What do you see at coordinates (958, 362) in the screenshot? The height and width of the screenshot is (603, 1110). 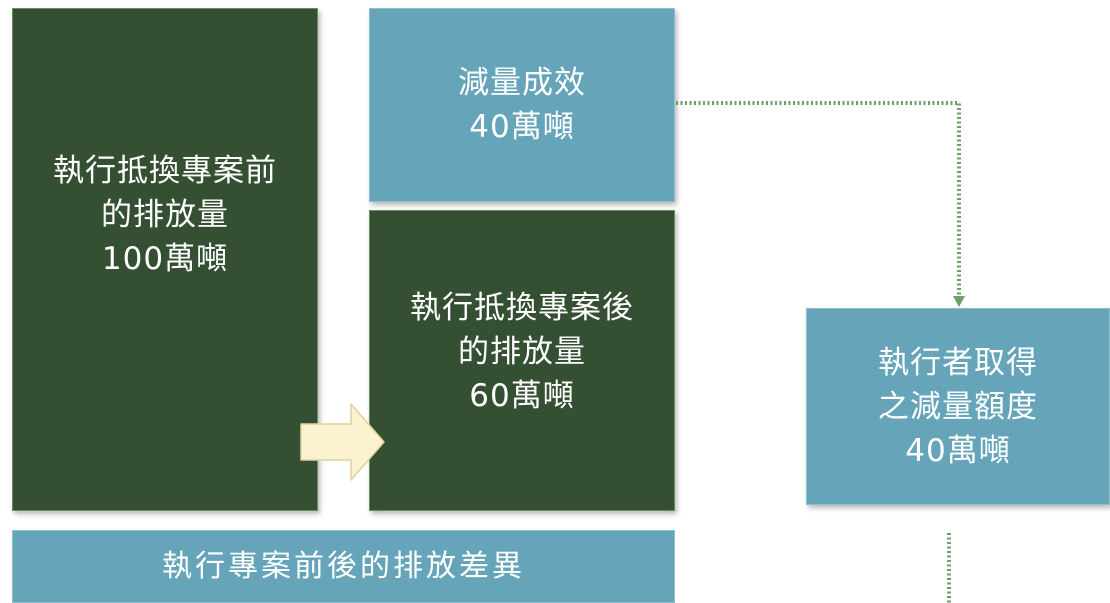 I see `credits-line-1: 執行者取得` at bounding box center [958, 362].